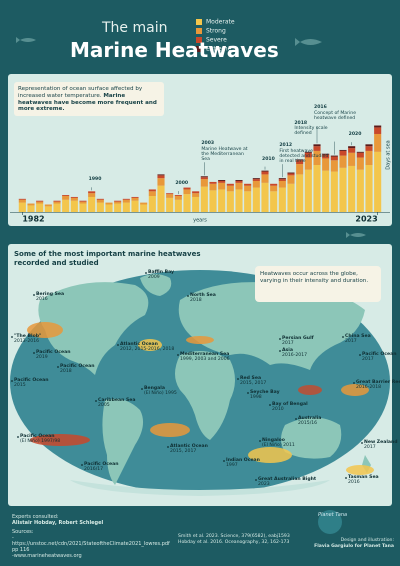 This screenshot has height=566, width=400. What do you see at coordinates (95, 180) in the screenshot?
I see `annotation-year: 1990` at bounding box center [95, 180].